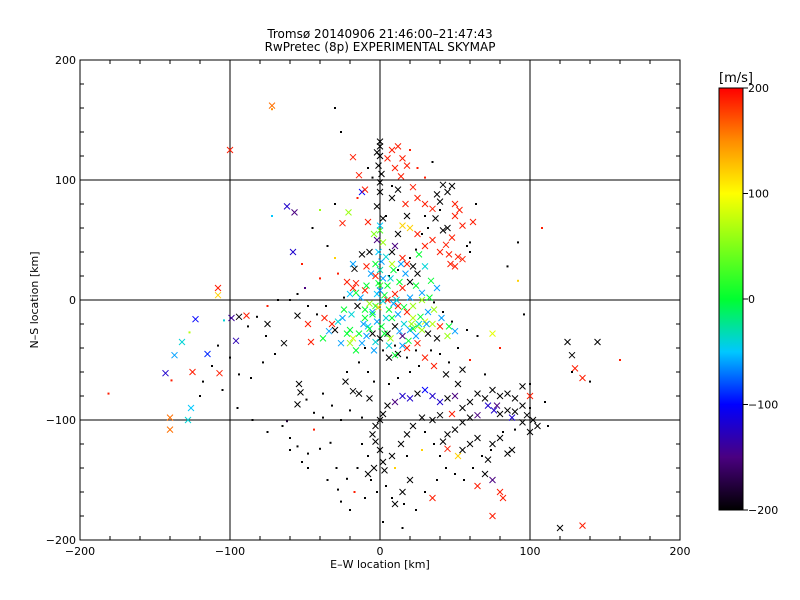 This screenshot has height=600, width=800. I want to click on colorbar-ticks, so click(745, 299).